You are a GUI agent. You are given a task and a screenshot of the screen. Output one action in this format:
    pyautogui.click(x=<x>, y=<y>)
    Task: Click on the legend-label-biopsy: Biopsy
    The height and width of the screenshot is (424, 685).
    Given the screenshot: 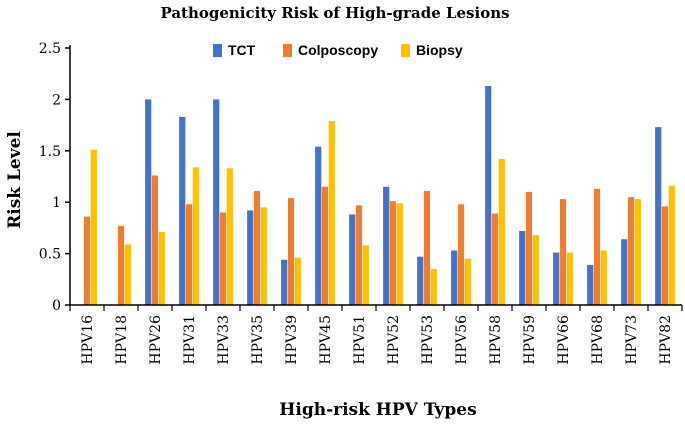 What is the action you would take?
    pyautogui.click(x=439, y=50)
    